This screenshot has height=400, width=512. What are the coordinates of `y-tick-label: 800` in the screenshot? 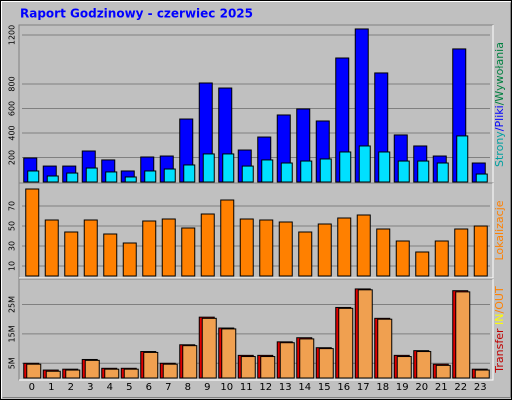 It's located at (12, 83).